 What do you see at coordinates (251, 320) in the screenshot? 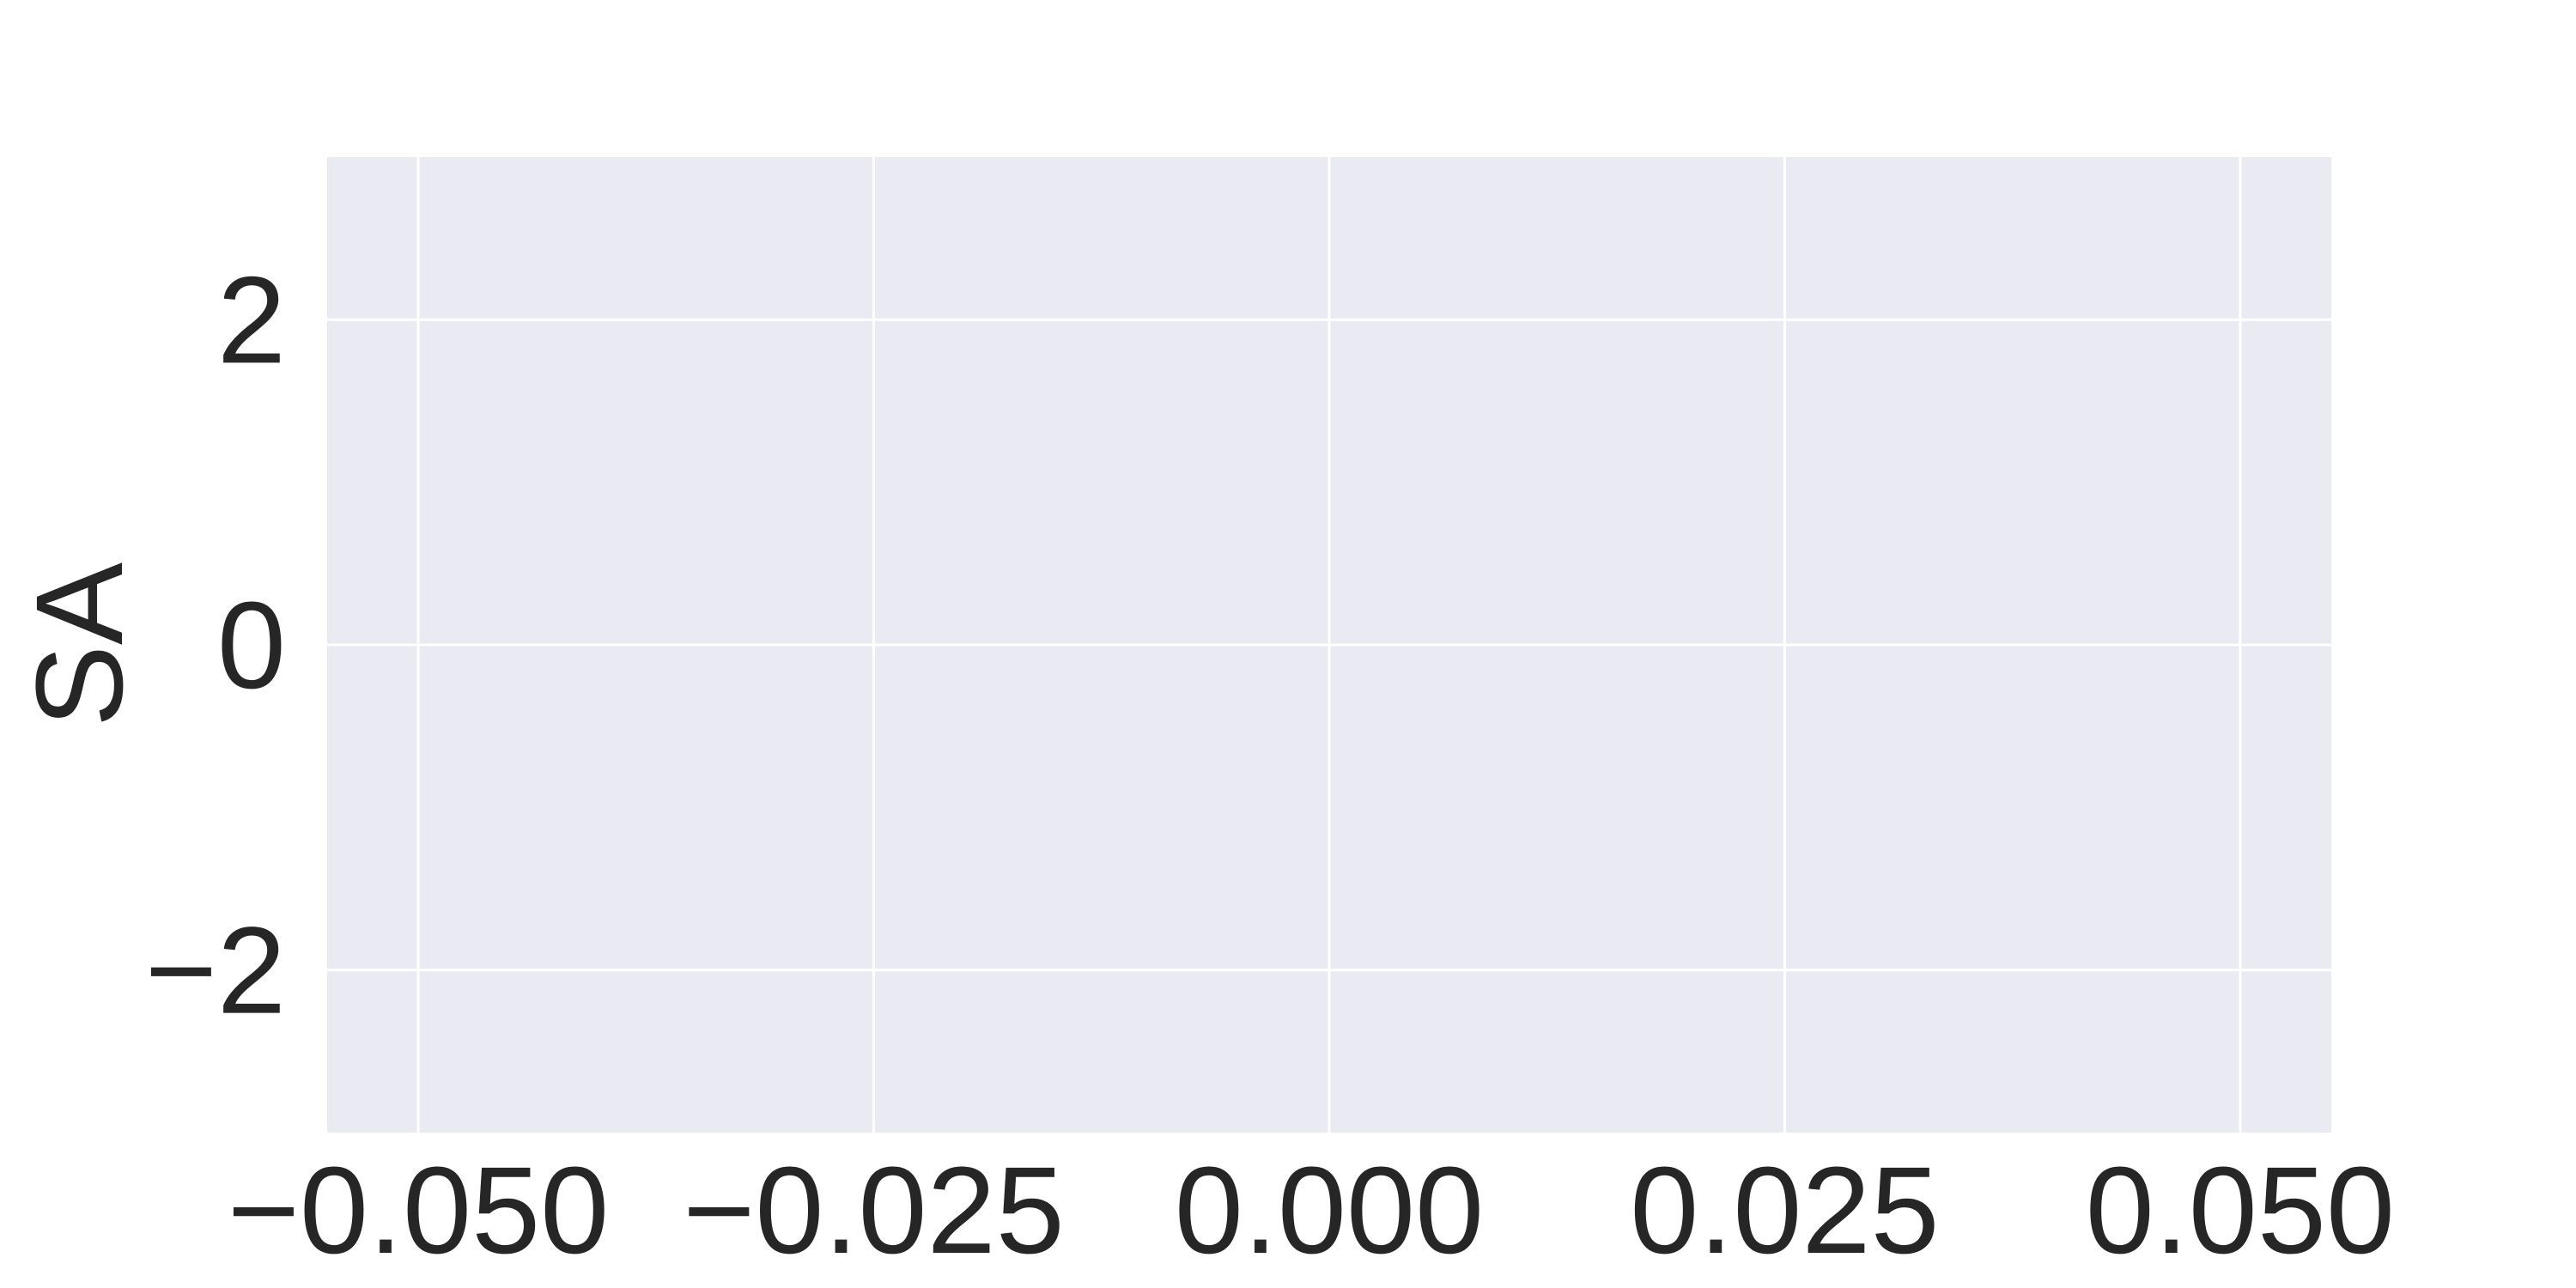
I see `y-tick-label: 2` at bounding box center [251, 320].